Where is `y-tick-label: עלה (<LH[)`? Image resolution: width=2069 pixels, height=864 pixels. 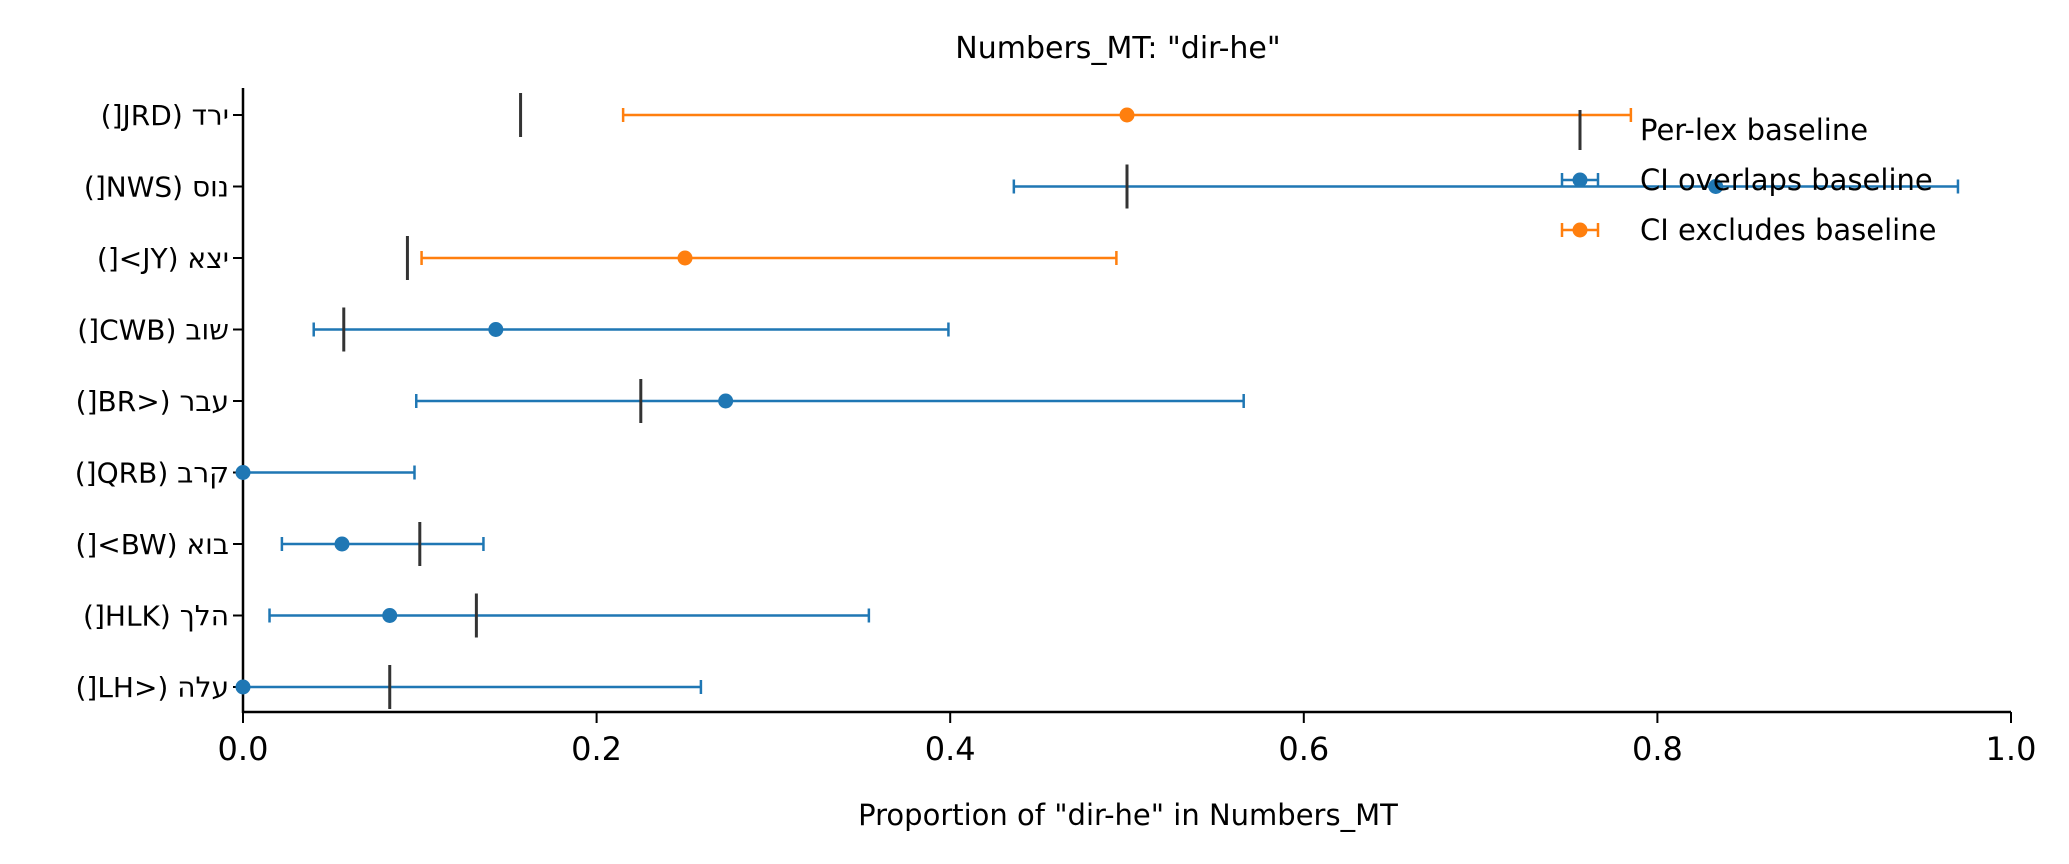
y-tick-label: עלה (<LH[) is located at coordinates (152, 687).